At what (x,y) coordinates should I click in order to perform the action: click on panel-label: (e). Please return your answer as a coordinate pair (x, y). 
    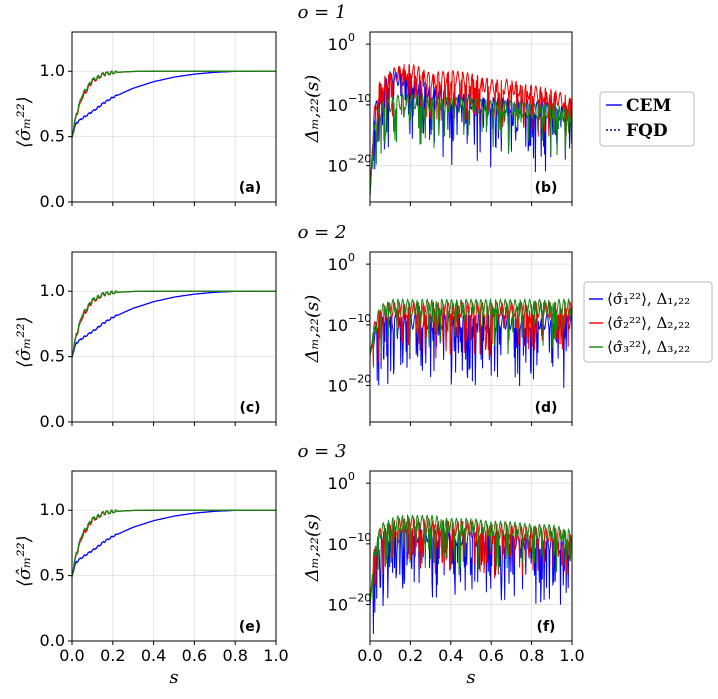
    Looking at the image, I should click on (250, 627).